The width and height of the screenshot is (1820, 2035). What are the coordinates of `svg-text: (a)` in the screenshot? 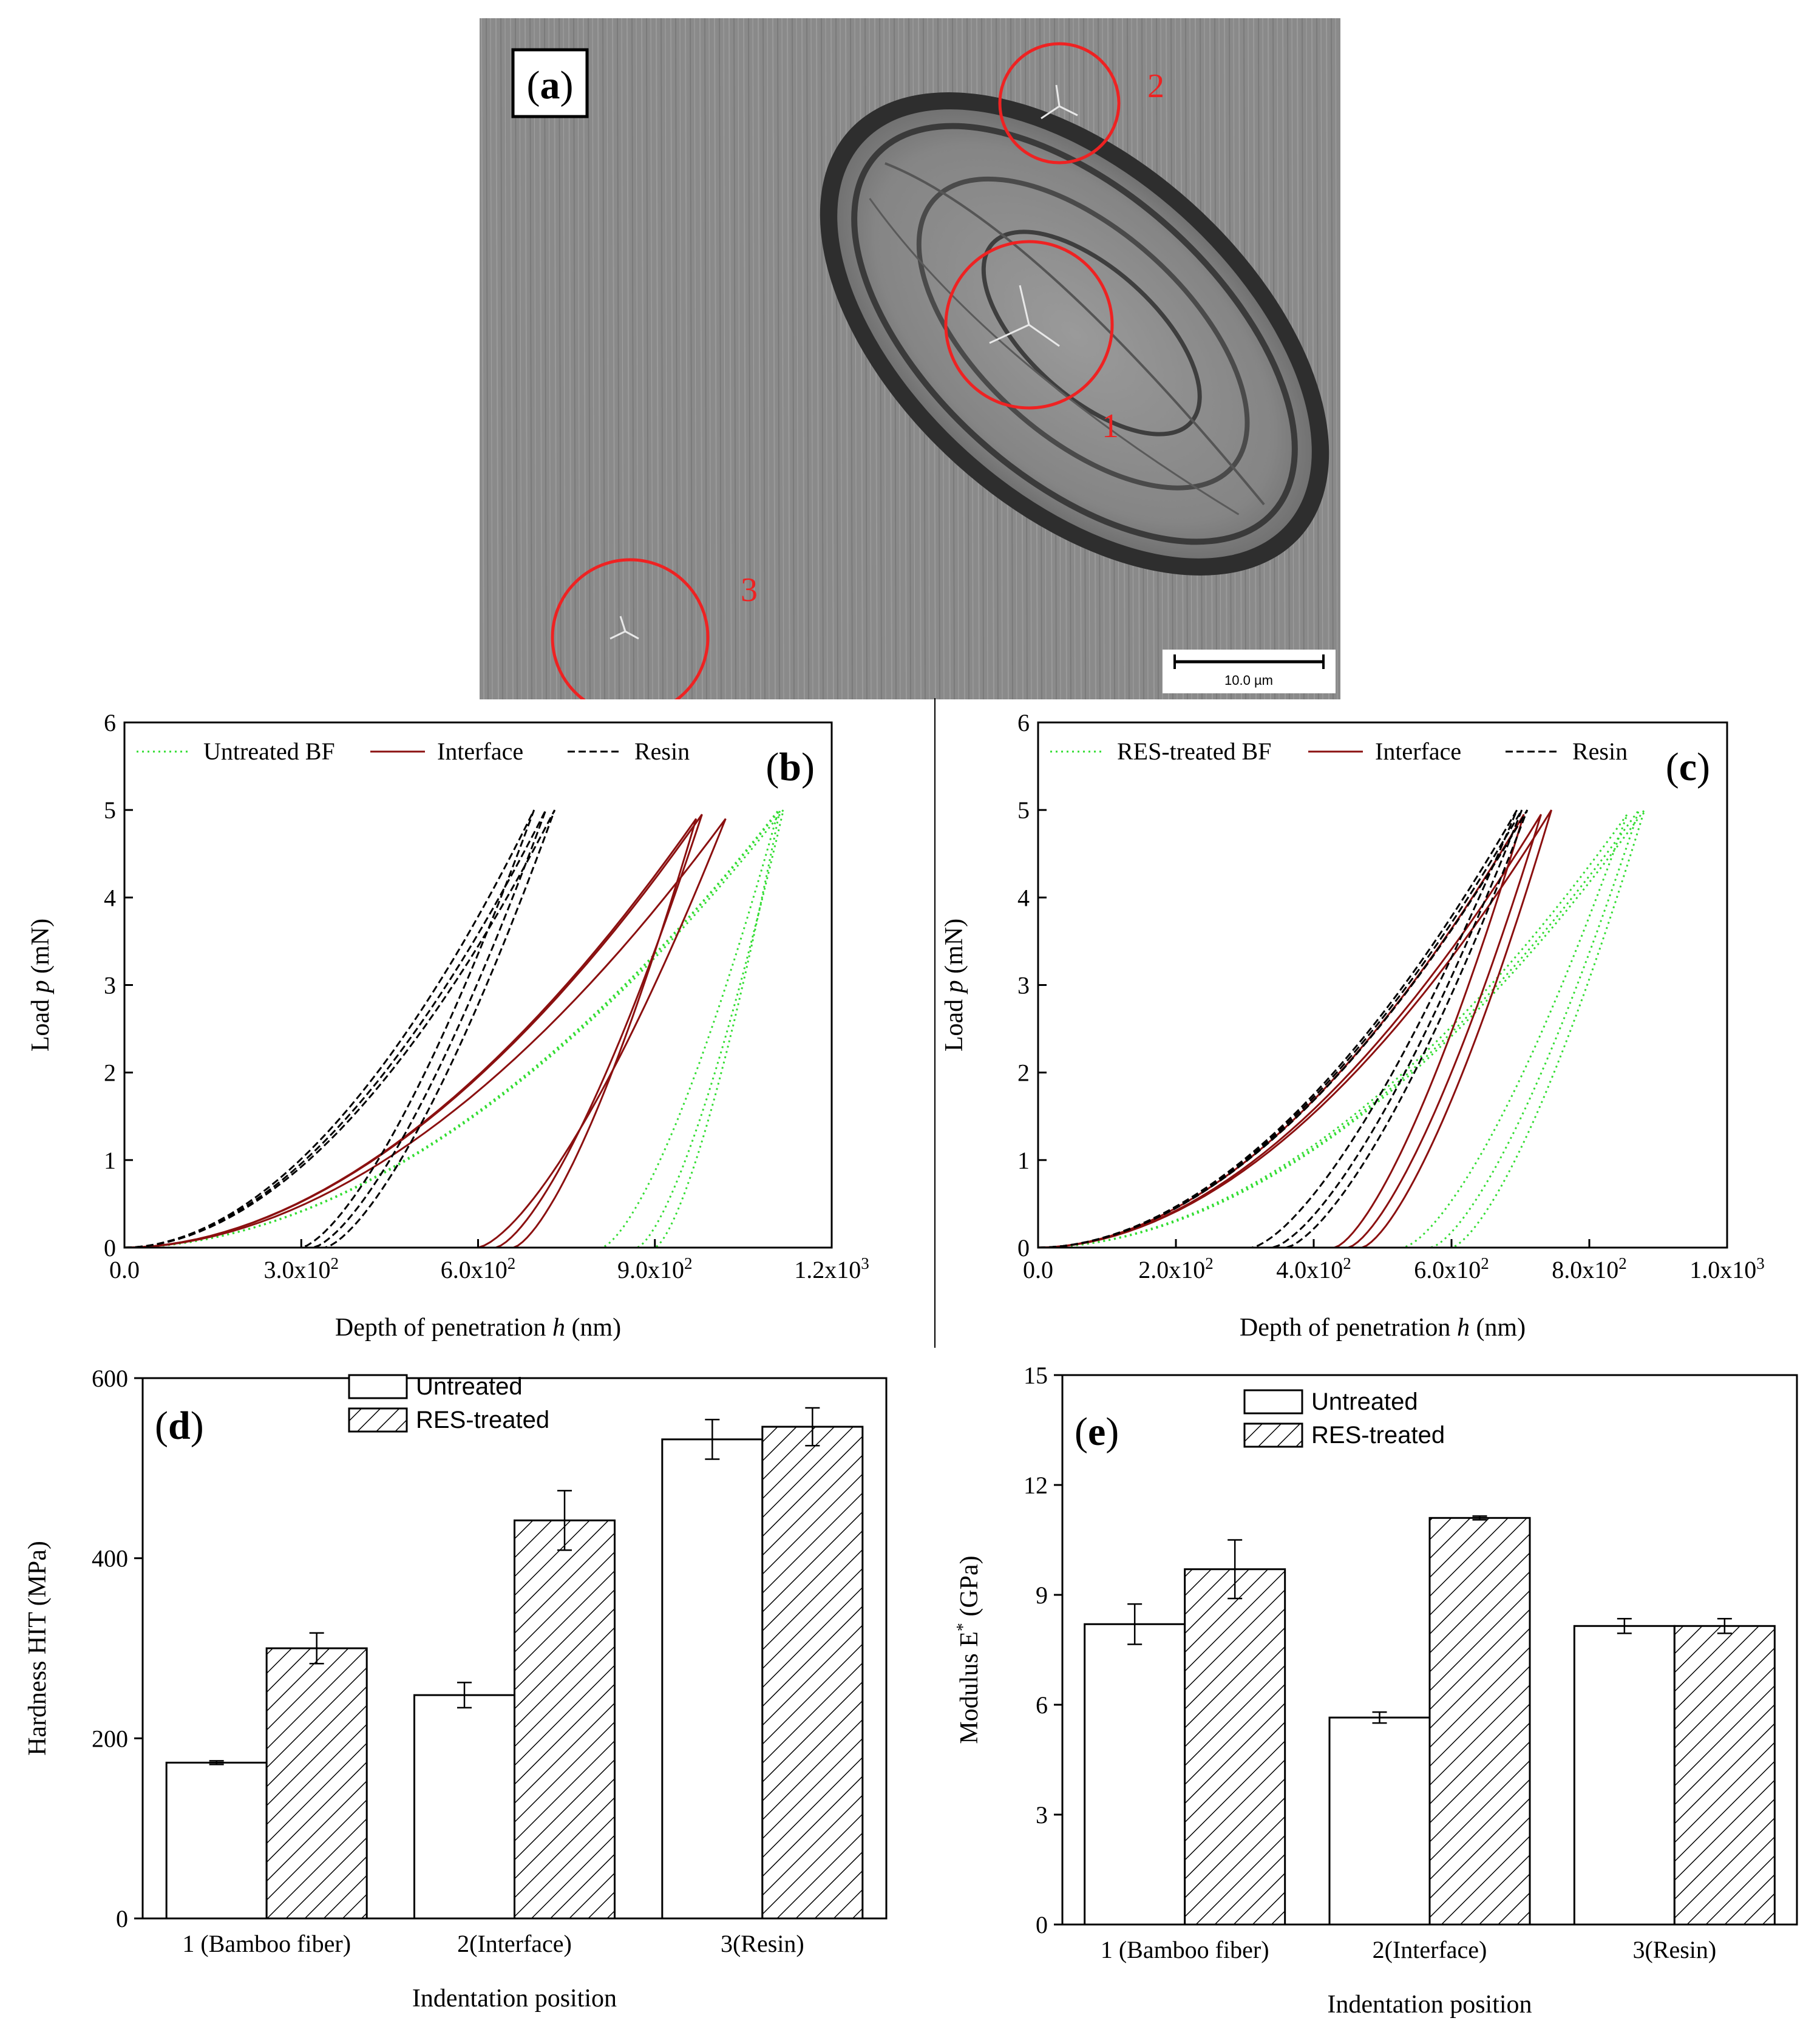 It's located at (550, 85).